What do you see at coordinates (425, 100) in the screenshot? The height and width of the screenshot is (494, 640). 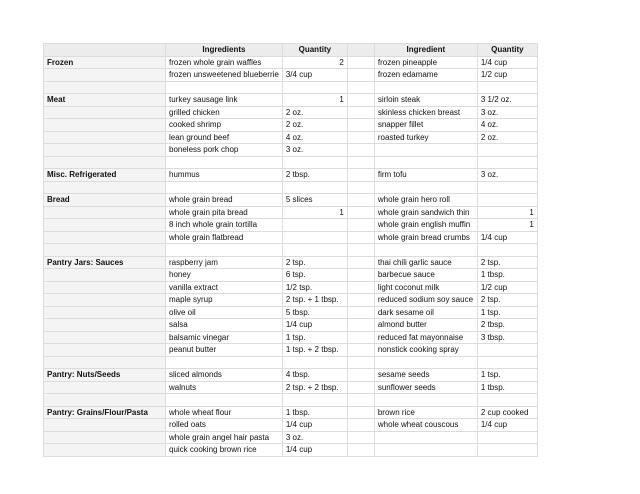 I see `ingredient: sirloin steak` at bounding box center [425, 100].